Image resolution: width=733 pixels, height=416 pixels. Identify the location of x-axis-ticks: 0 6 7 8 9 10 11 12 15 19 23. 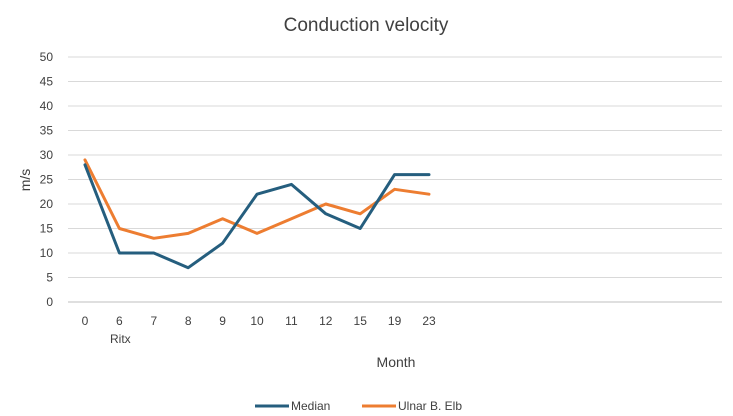
(259, 321).